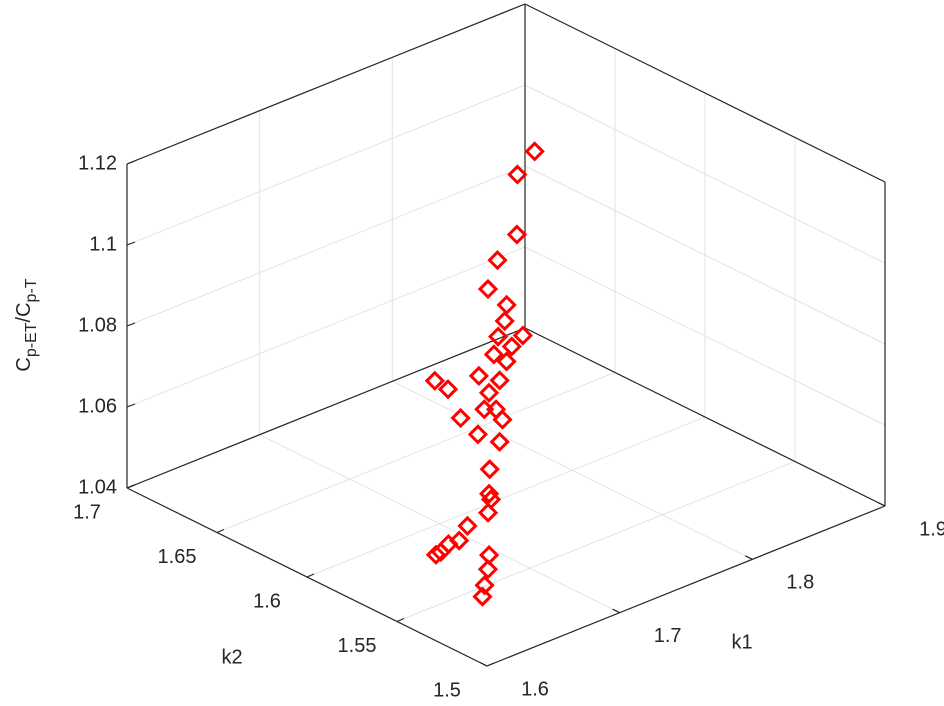 The height and width of the screenshot is (706, 944). Describe the element at coordinates (103, 244) in the screenshot. I see `z-tick-label: 1.1` at that location.